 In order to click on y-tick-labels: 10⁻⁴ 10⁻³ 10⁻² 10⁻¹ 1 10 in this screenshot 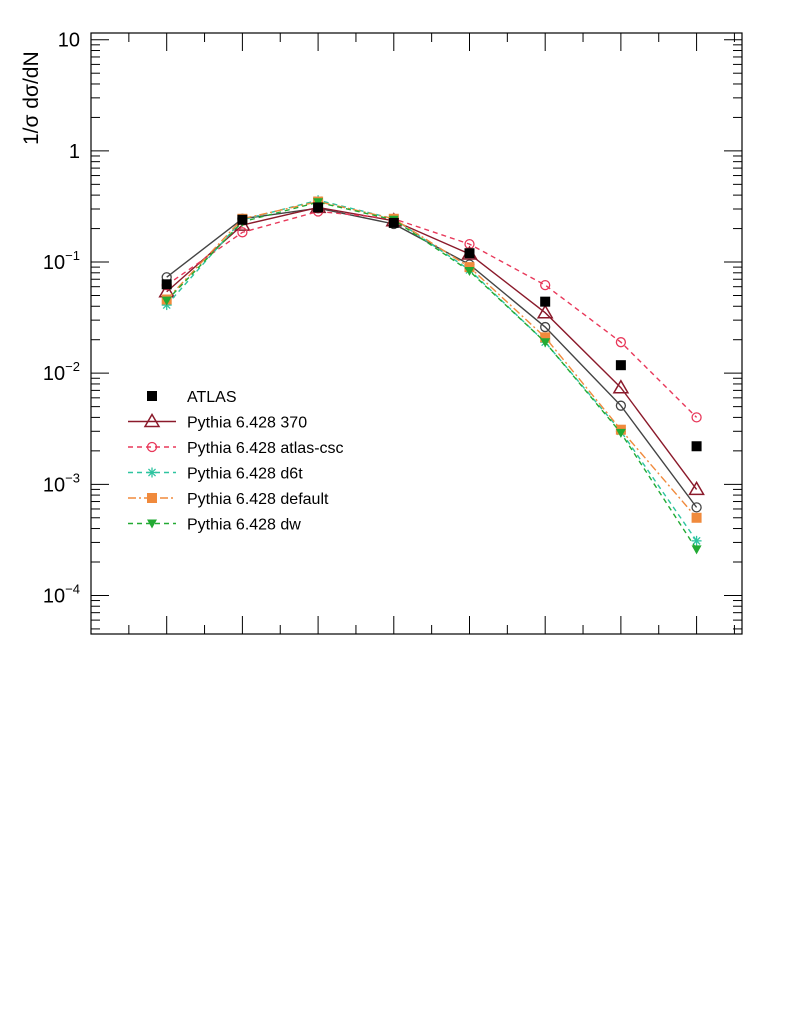, I will do `click(61, 319)`.